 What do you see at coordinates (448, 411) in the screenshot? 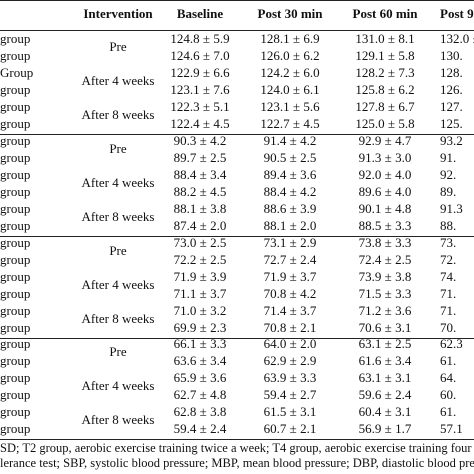
I see `cell: 61.` at bounding box center [448, 411].